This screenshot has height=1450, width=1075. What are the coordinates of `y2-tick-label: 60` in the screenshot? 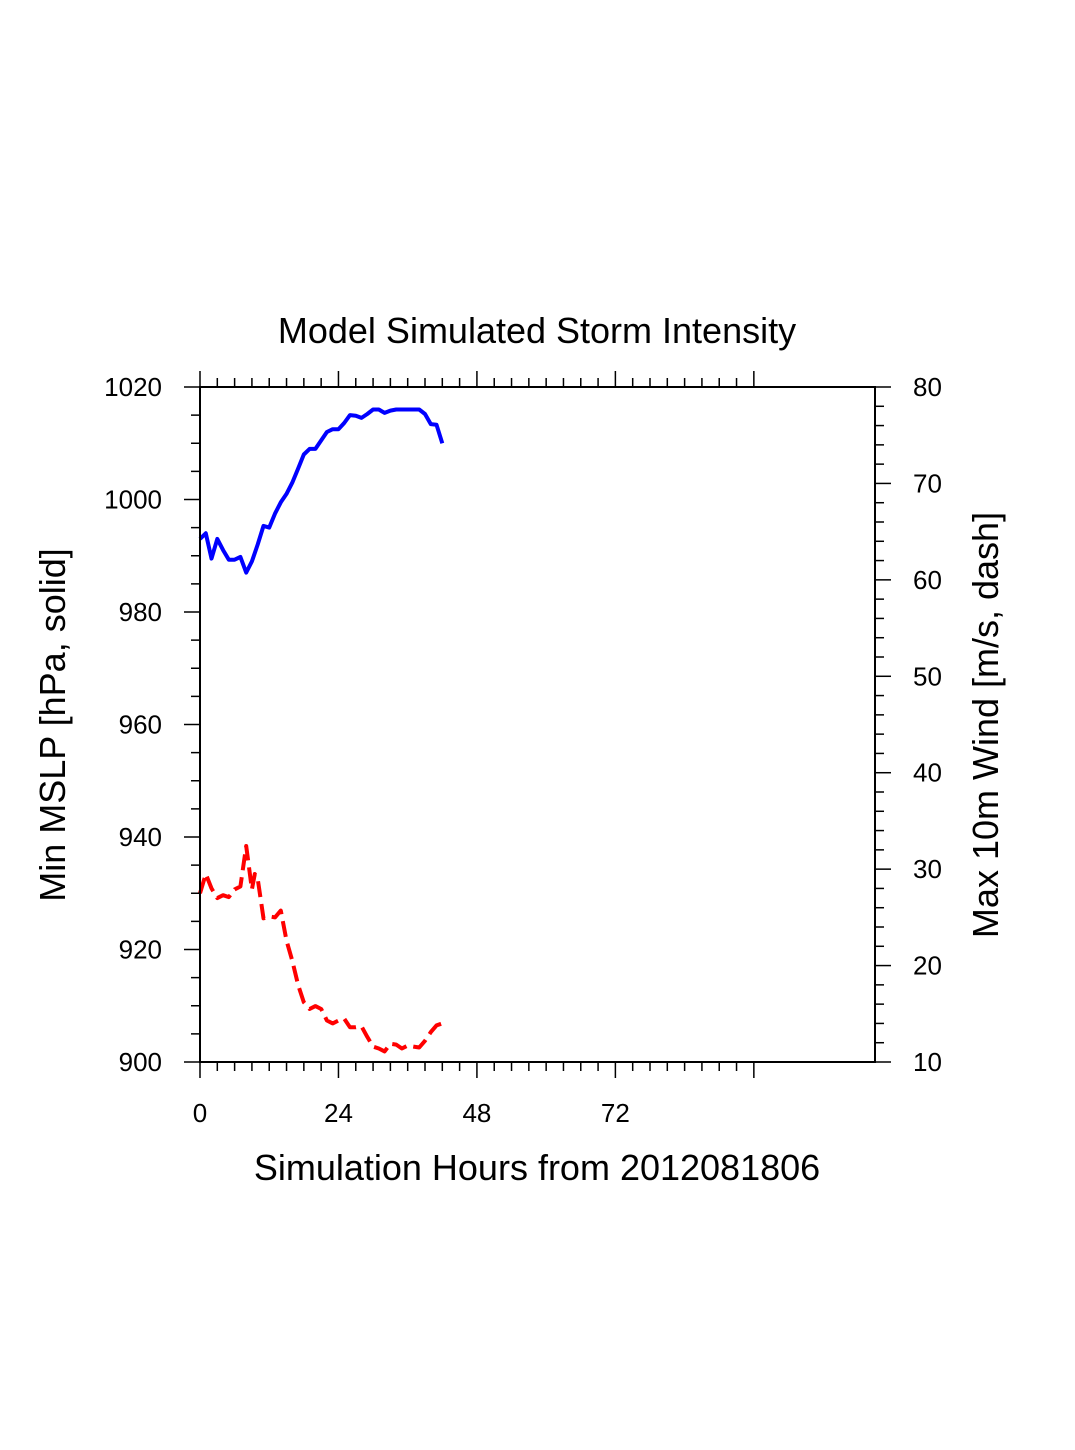 It's located at (927, 580).